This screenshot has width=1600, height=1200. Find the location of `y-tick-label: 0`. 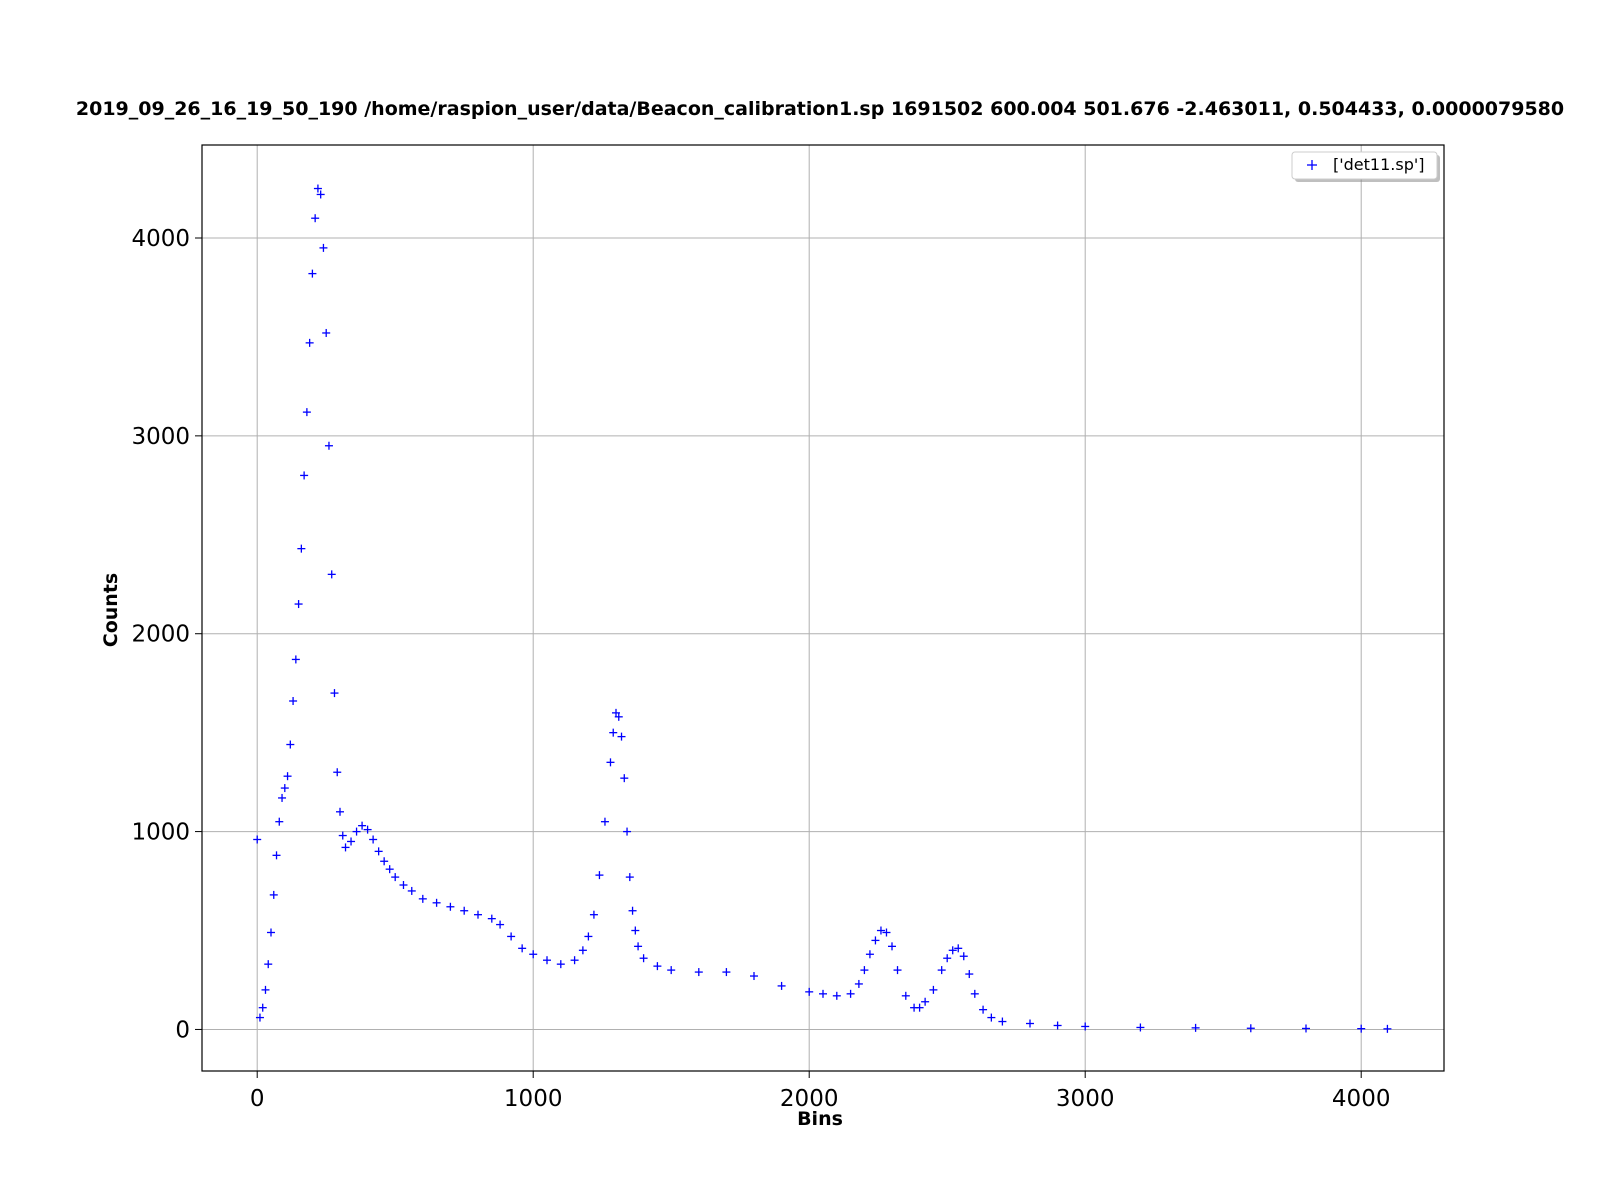

y-tick-label: 0 is located at coordinates (182, 1030).